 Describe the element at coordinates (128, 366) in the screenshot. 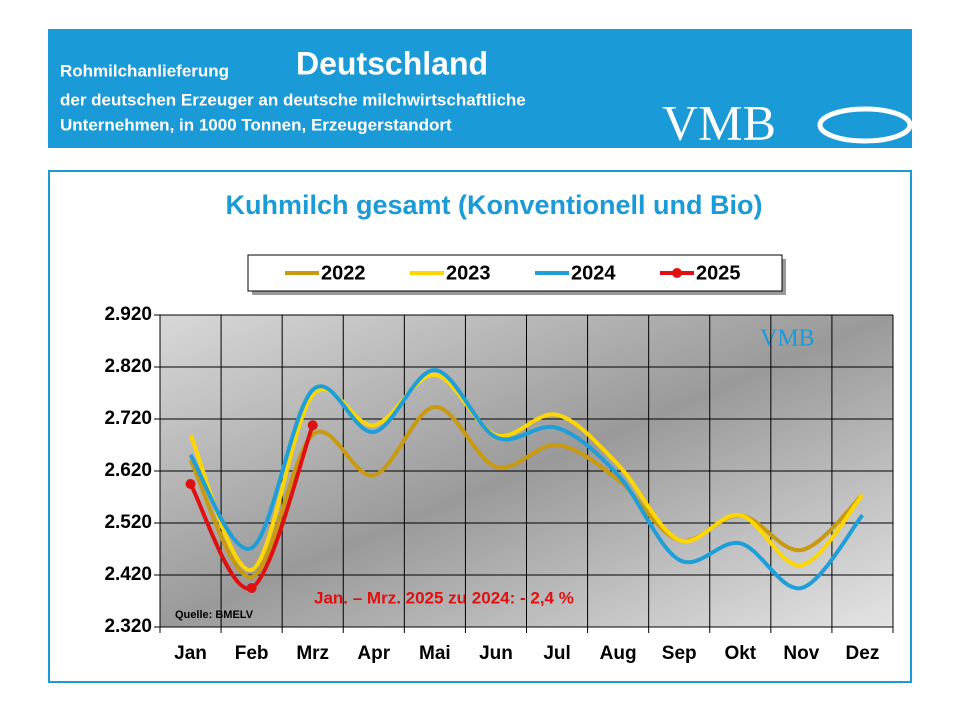

I see `y-tick-label: 2.820` at that location.